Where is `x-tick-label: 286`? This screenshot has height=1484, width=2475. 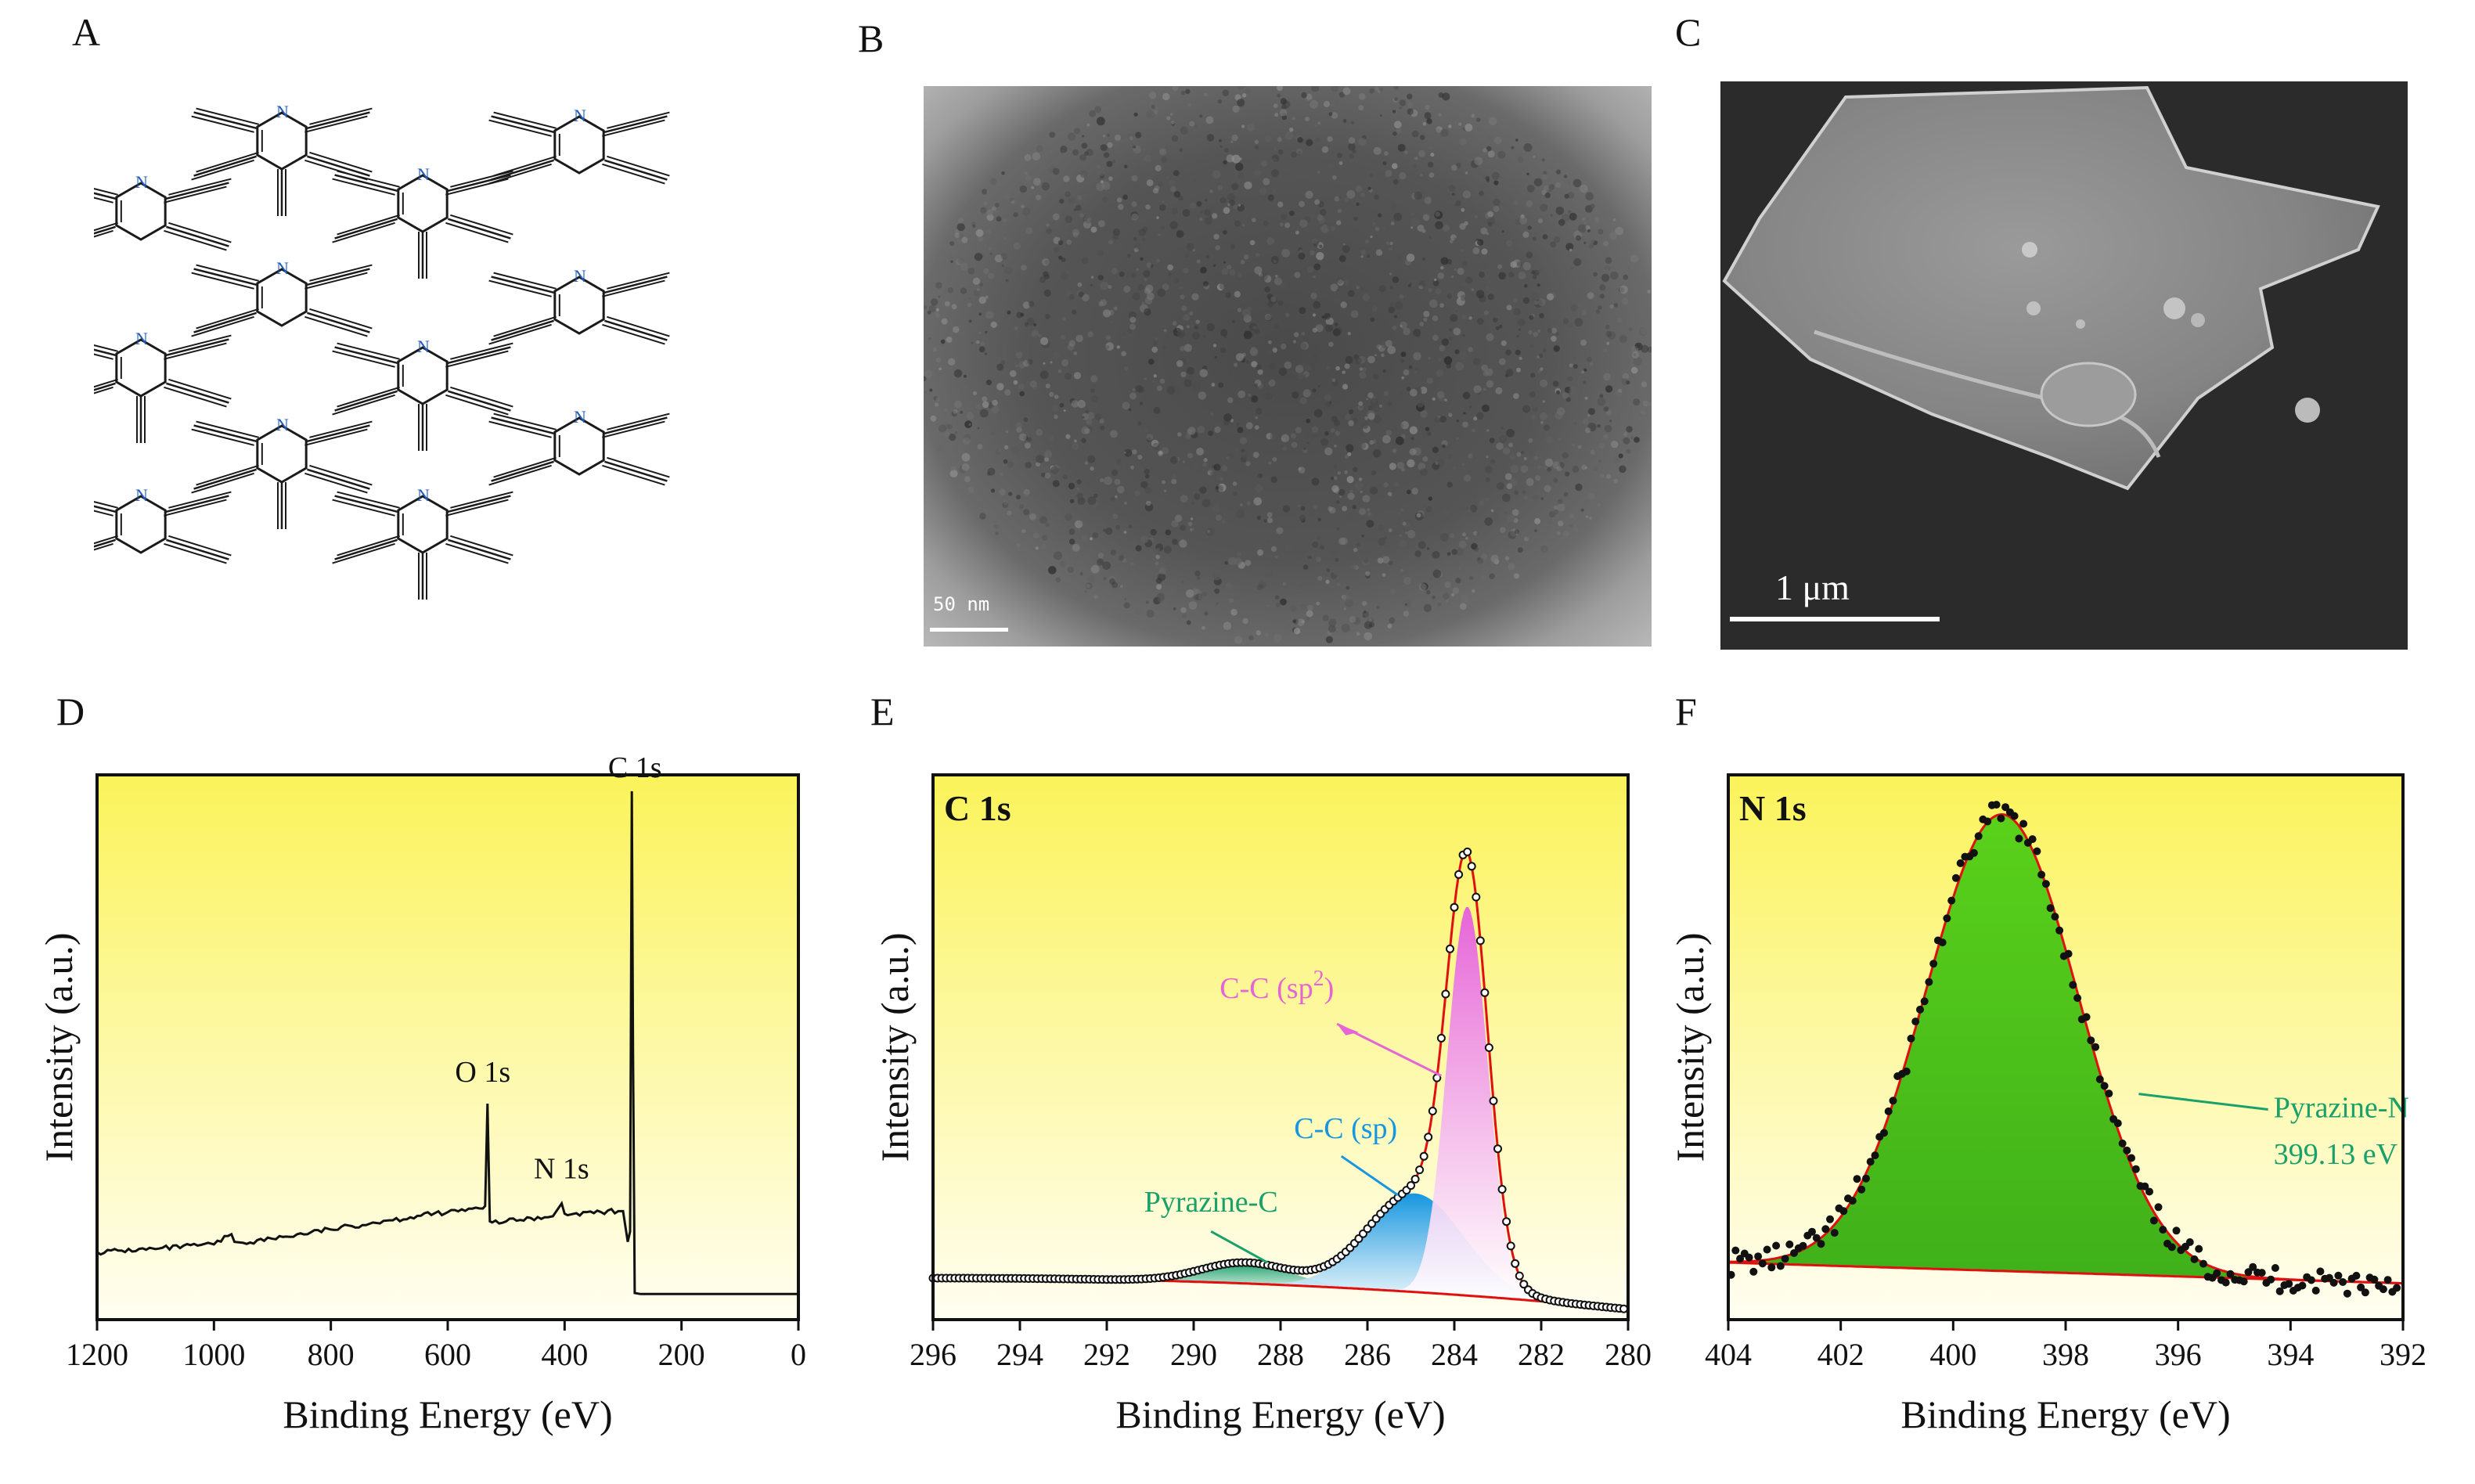 x-tick-label: 286 is located at coordinates (1367, 1354).